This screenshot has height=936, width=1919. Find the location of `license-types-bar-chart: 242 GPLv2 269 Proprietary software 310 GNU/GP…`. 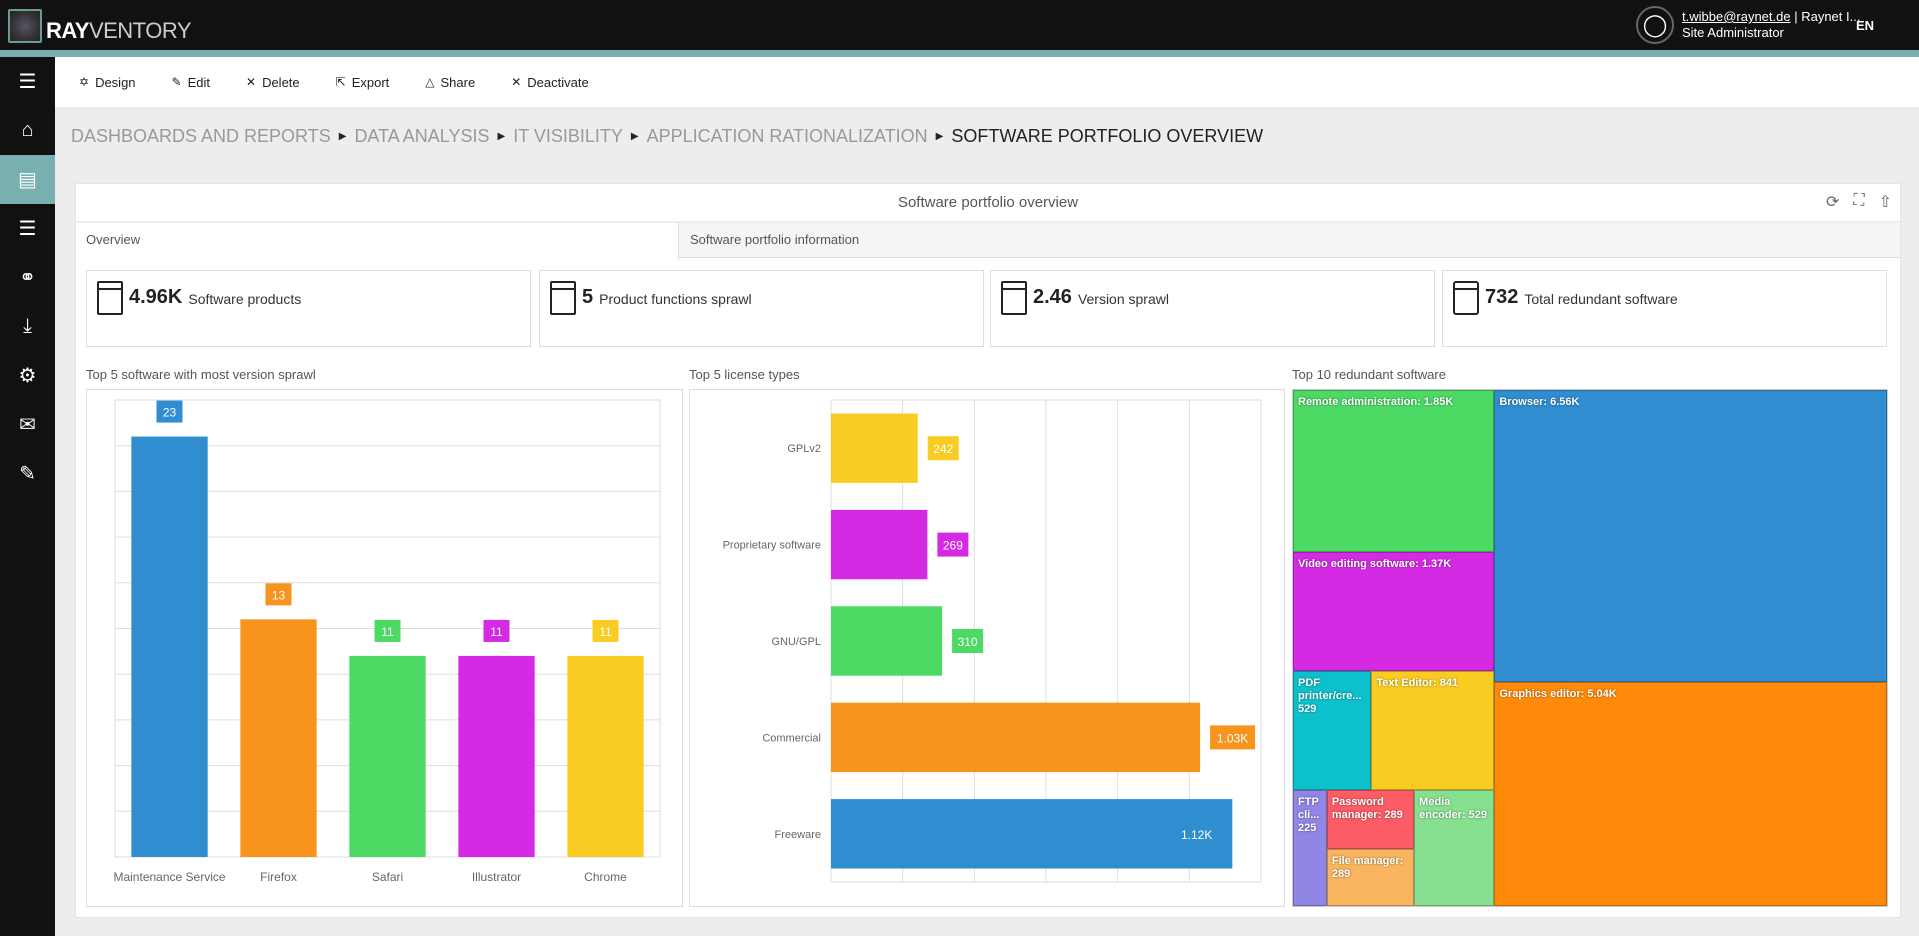

license-types-bar-chart: 242 GPLv2 269 Proprietary software 310 GNU/GP… is located at coordinates (992, 641).